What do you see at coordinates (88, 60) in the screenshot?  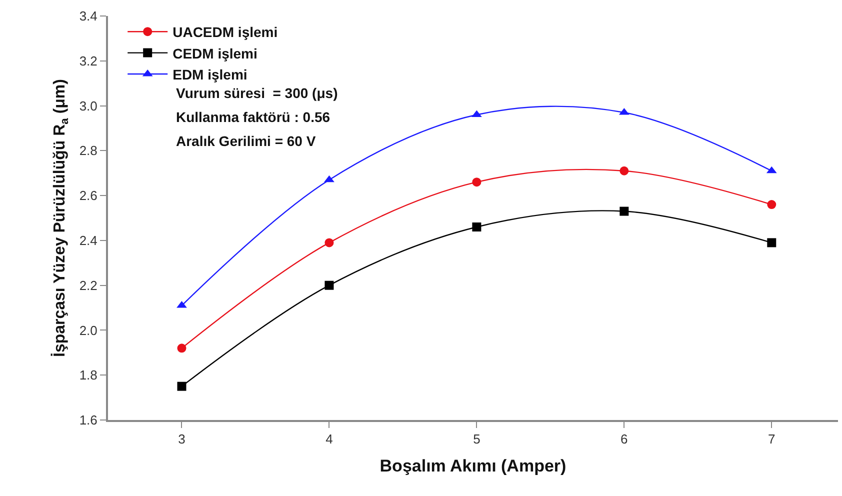 I see `y-tick-label: 3.2` at bounding box center [88, 60].